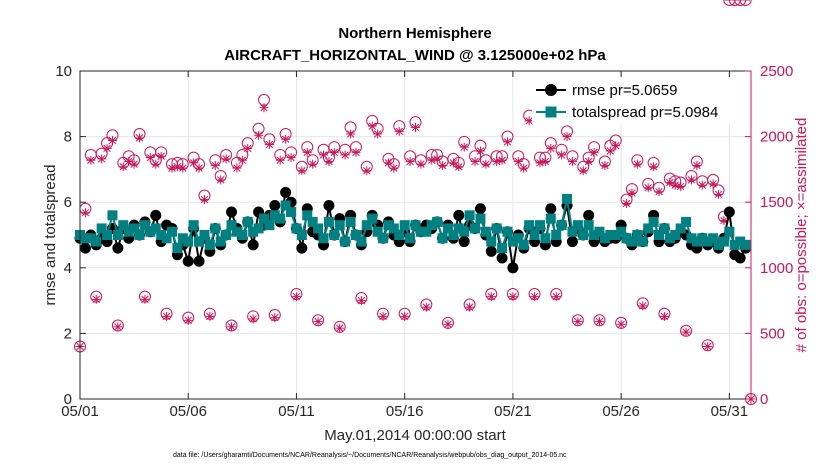 This screenshot has height=470, width=830. Describe the element at coordinates (68, 202) in the screenshot. I see `y-tick-label: 6` at that location.